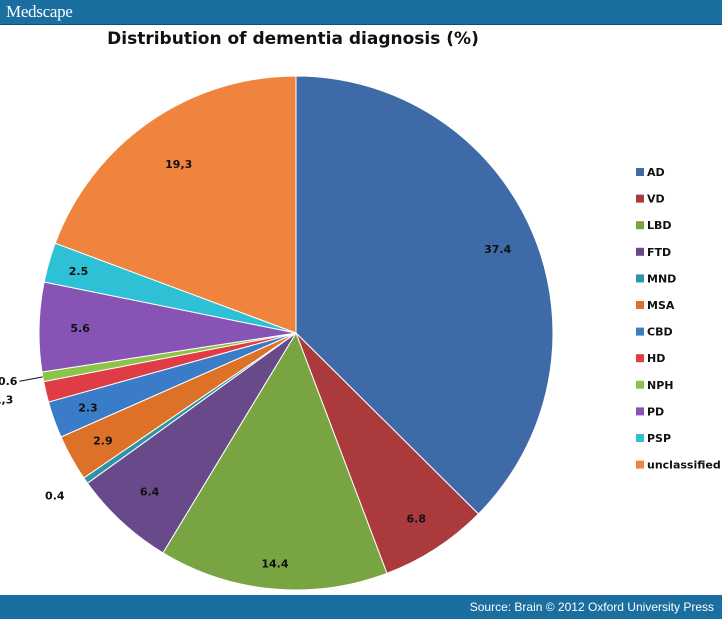  I want to click on legend-label-ad: AD, so click(656, 172).